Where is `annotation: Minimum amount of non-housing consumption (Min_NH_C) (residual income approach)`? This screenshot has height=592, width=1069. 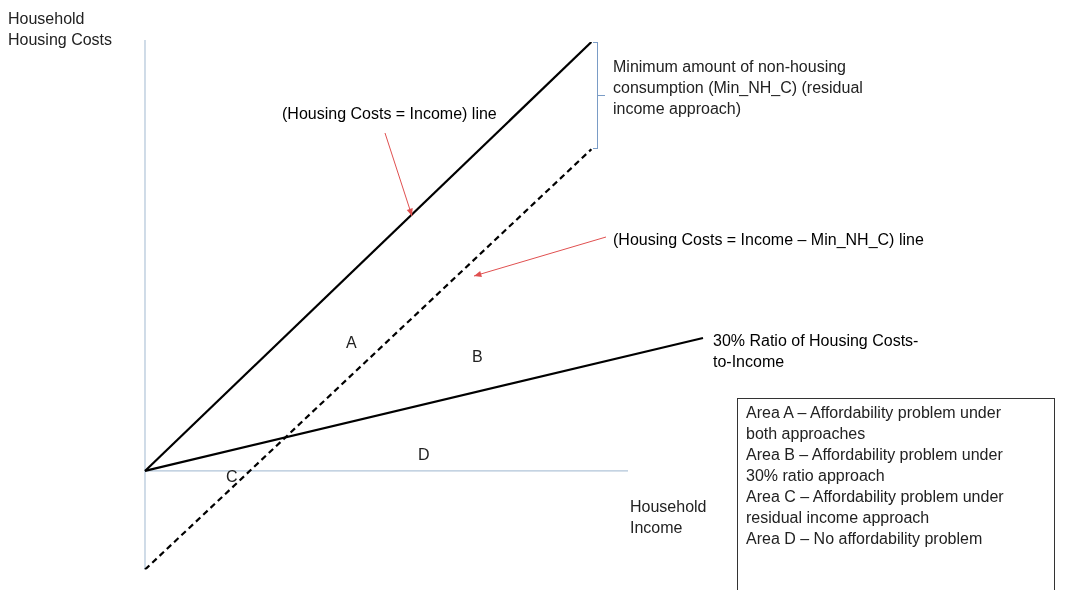 annotation: Minimum amount of non-housing consumption (Min_NH_C) (residual income approach) is located at coordinates (738, 88).